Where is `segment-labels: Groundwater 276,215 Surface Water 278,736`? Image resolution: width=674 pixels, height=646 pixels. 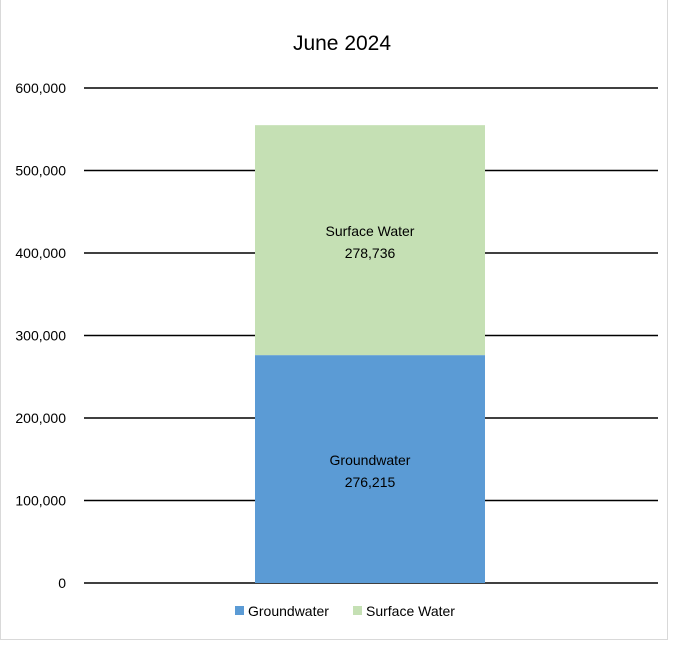 segment-labels: Groundwater 276,215 Surface Water 278,736 is located at coordinates (370, 356).